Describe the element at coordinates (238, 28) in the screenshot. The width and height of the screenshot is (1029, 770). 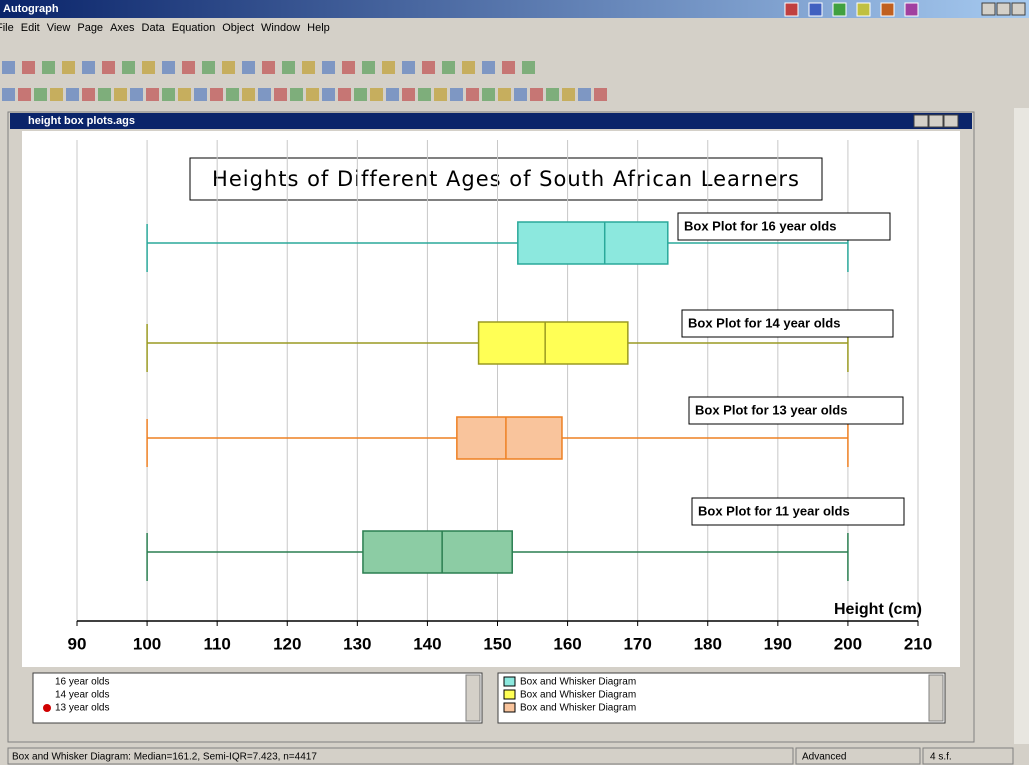
I see `menu-item: Object` at that location.